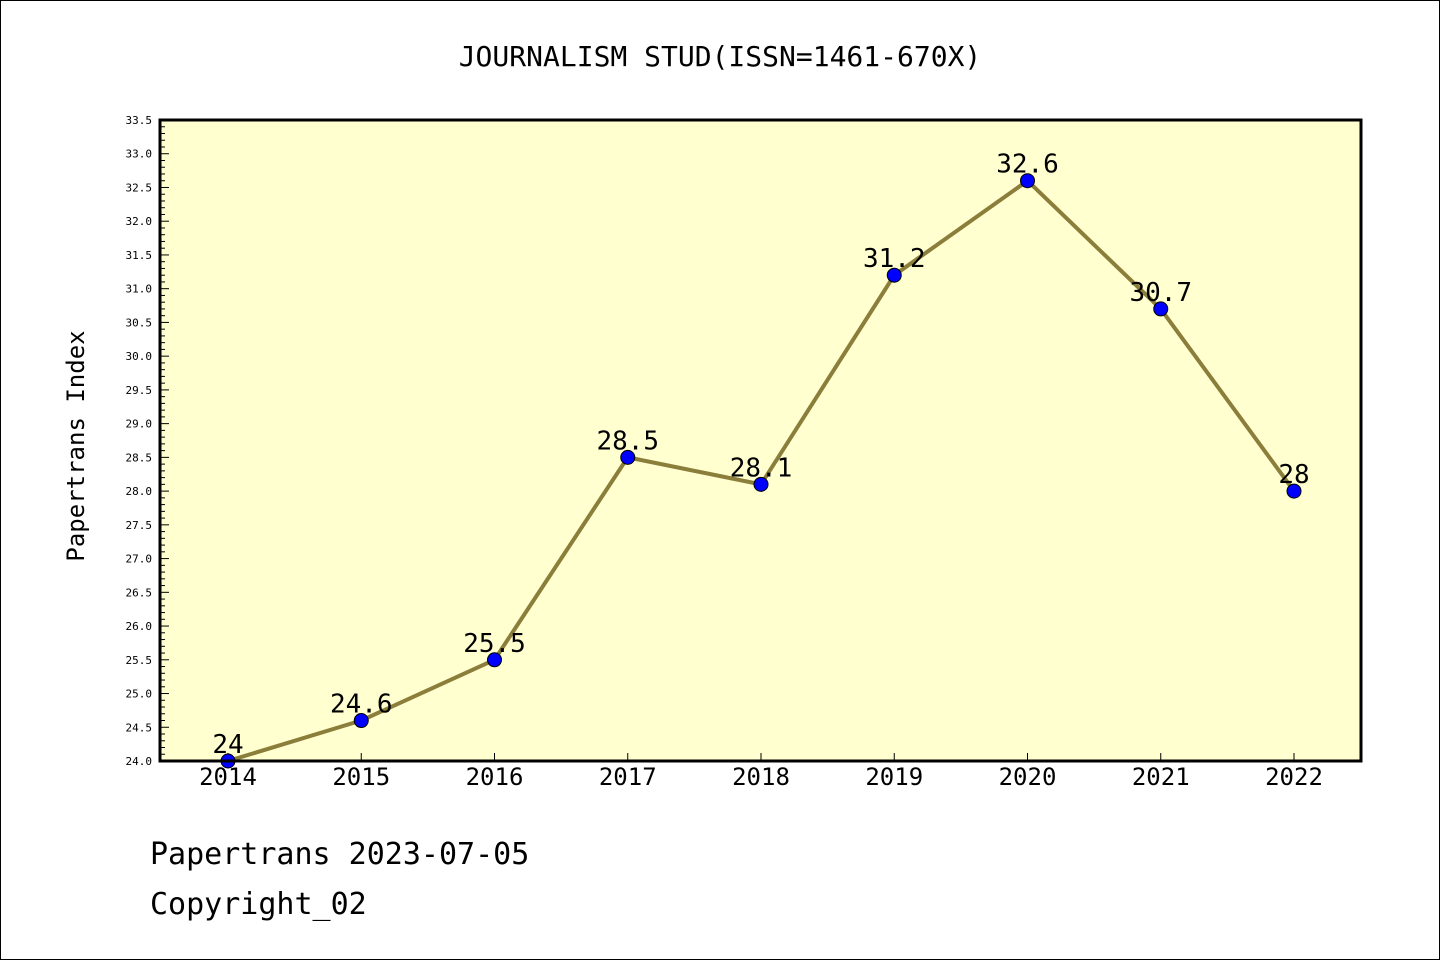 The width and height of the screenshot is (1440, 960). Describe the element at coordinates (1028, 777) in the screenshot. I see `x-tick-label: 2020` at that location.